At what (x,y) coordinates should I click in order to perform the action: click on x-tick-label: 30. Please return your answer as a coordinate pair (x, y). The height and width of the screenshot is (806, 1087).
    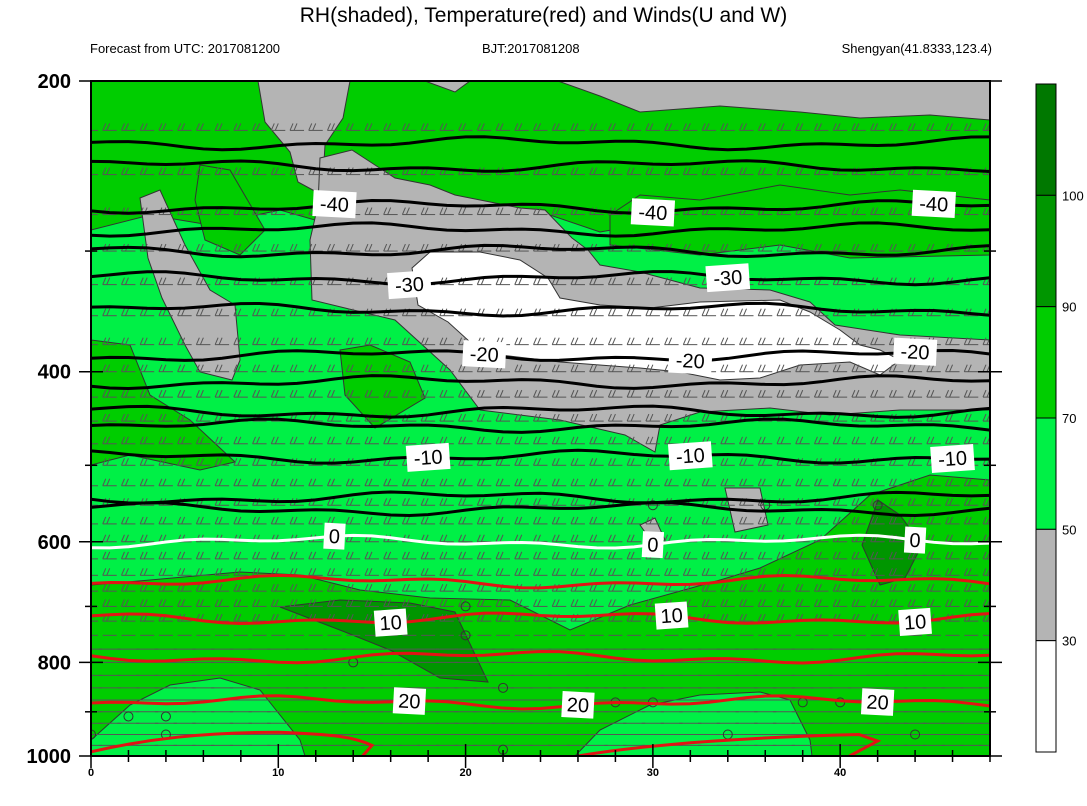
    Looking at the image, I should click on (653, 773).